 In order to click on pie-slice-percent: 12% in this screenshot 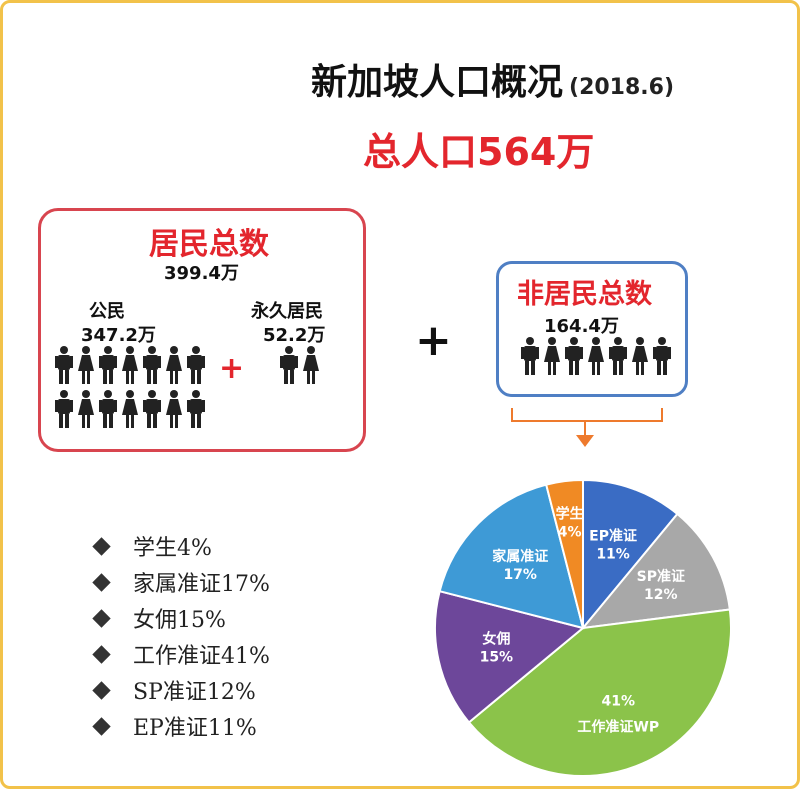, I will do `click(661, 595)`.